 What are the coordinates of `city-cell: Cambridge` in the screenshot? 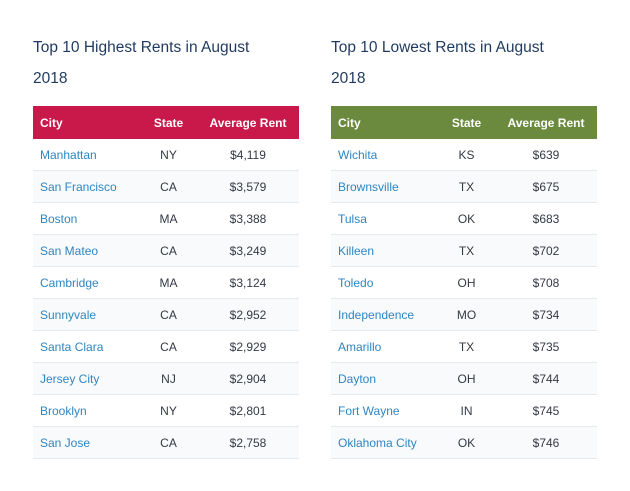 It's located at (69, 282).